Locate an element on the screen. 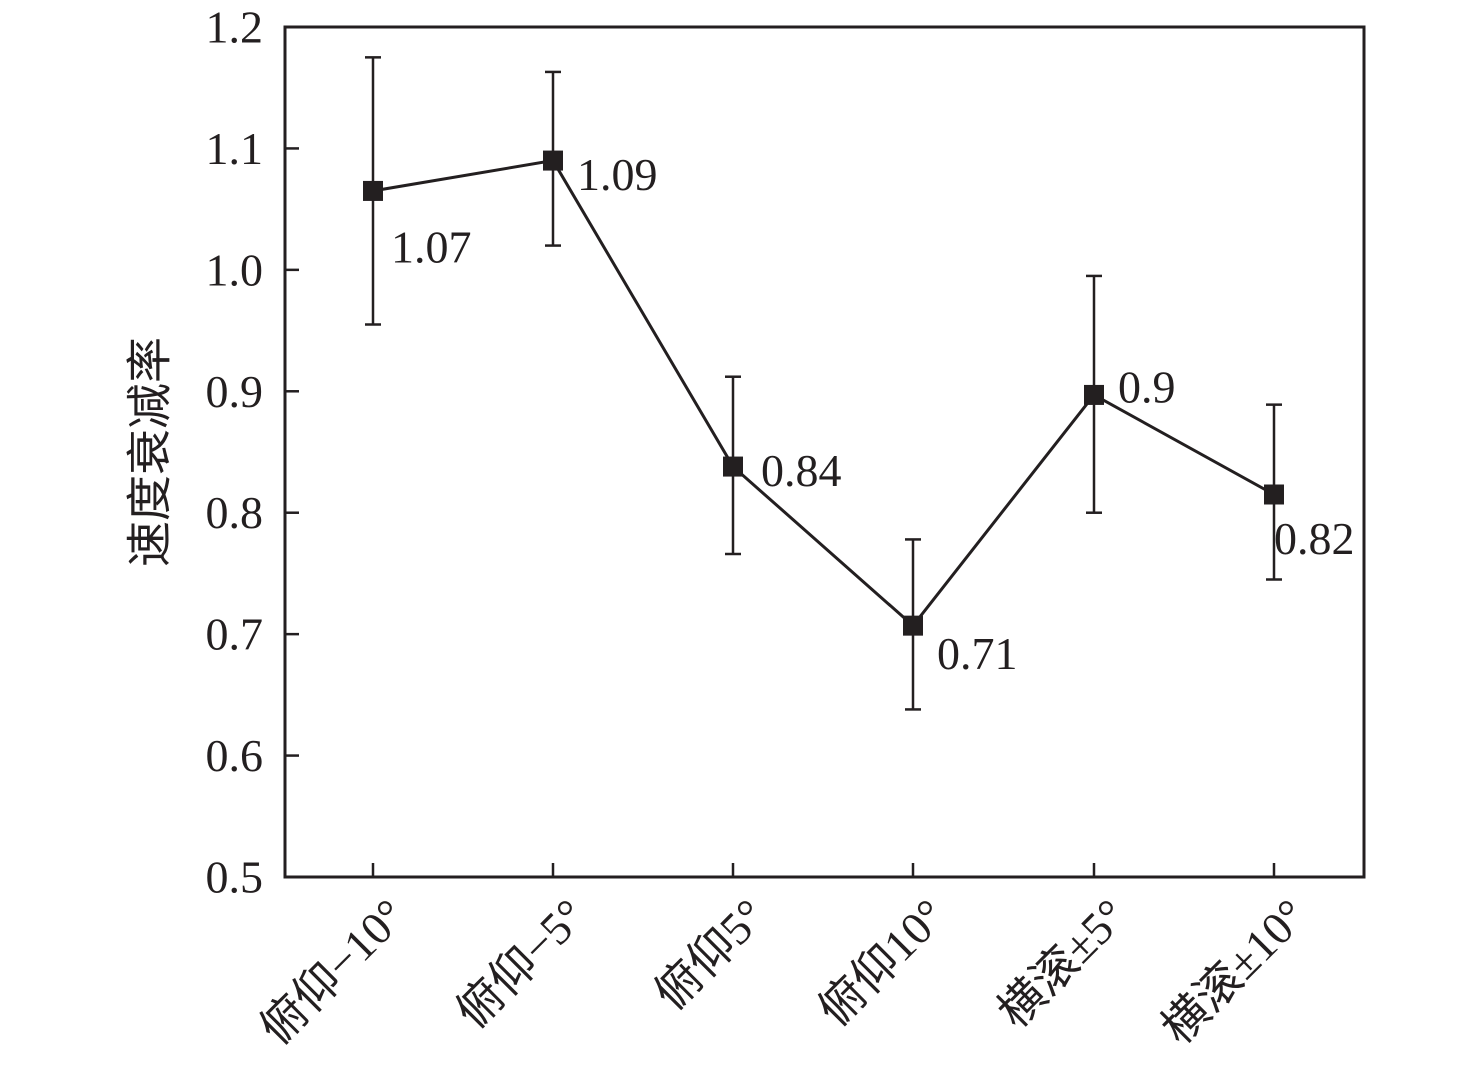 The height and width of the screenshot is (1082, 1476). y-tick-label: 1.0 is located at coordinates (235, 269).